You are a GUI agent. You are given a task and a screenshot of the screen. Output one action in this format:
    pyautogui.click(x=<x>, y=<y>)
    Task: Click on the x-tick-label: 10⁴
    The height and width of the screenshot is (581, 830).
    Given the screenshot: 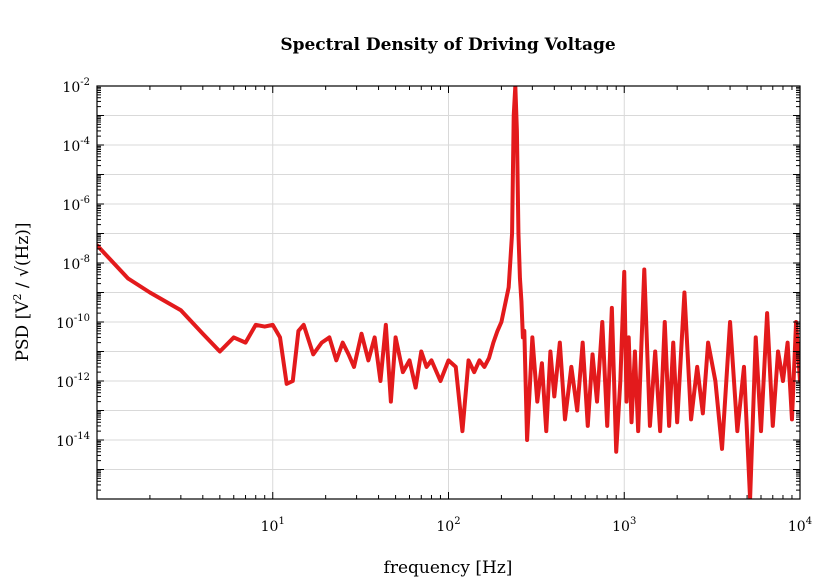 What is the action you would take?
    pyautogui.click(x=800, y=525)
    